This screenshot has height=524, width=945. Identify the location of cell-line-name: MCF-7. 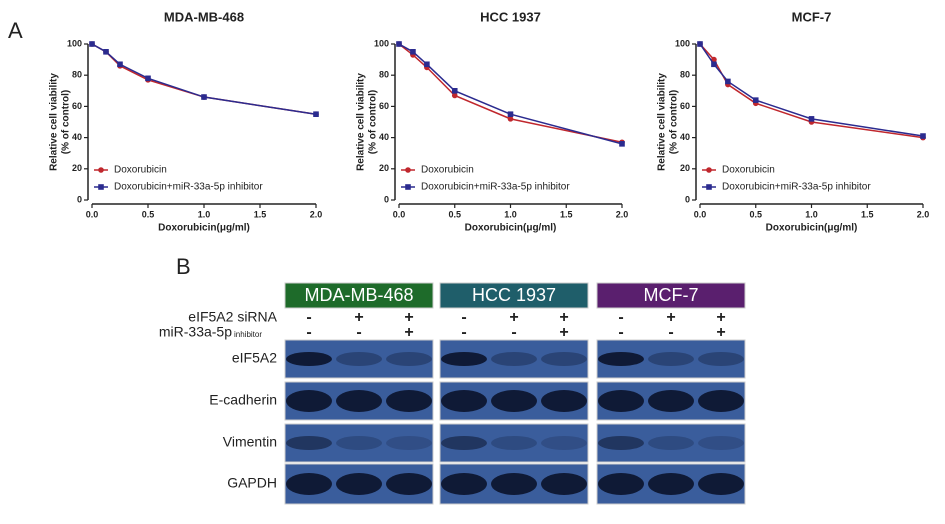
(671, 295).